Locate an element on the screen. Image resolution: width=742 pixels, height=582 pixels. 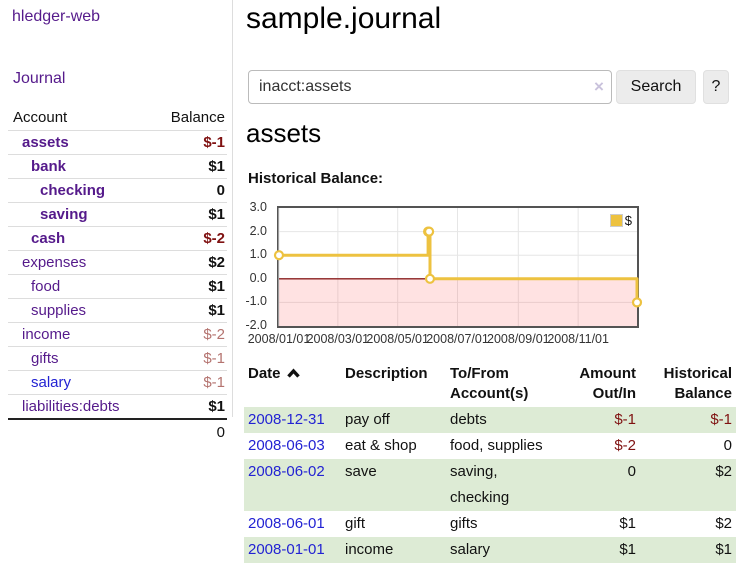
app-brand-link: hledger-web is located at coordinates (56, 16).